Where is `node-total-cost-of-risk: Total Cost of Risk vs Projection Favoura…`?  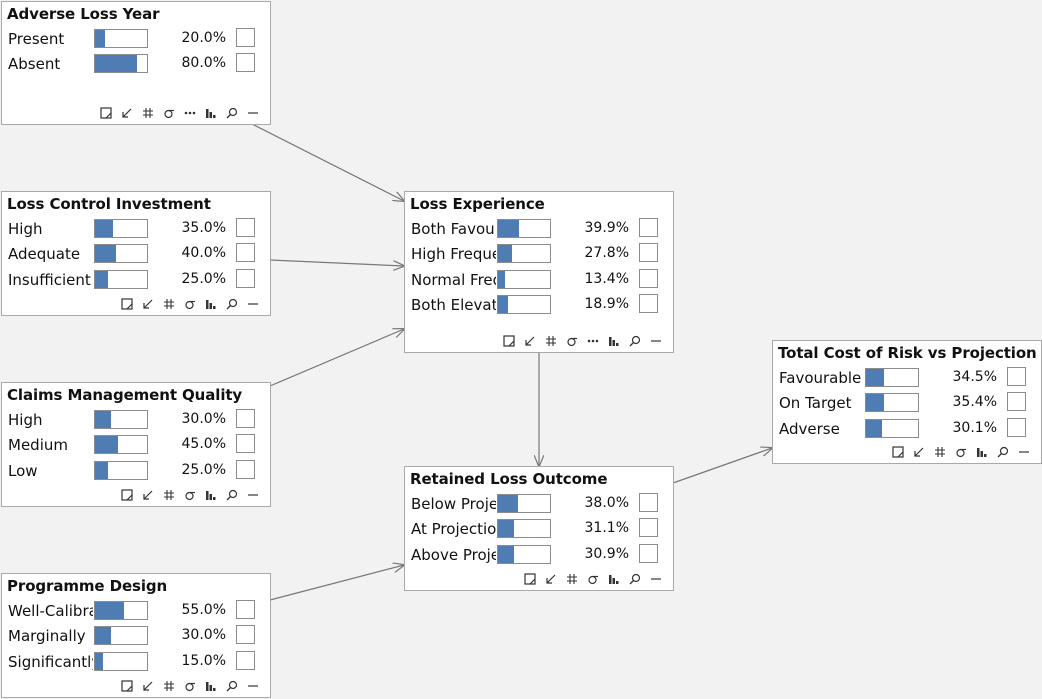
node-total-cost-of-risk: Total Cost of Risk vs Projection Favoura… is located at coordinates (907, 402).